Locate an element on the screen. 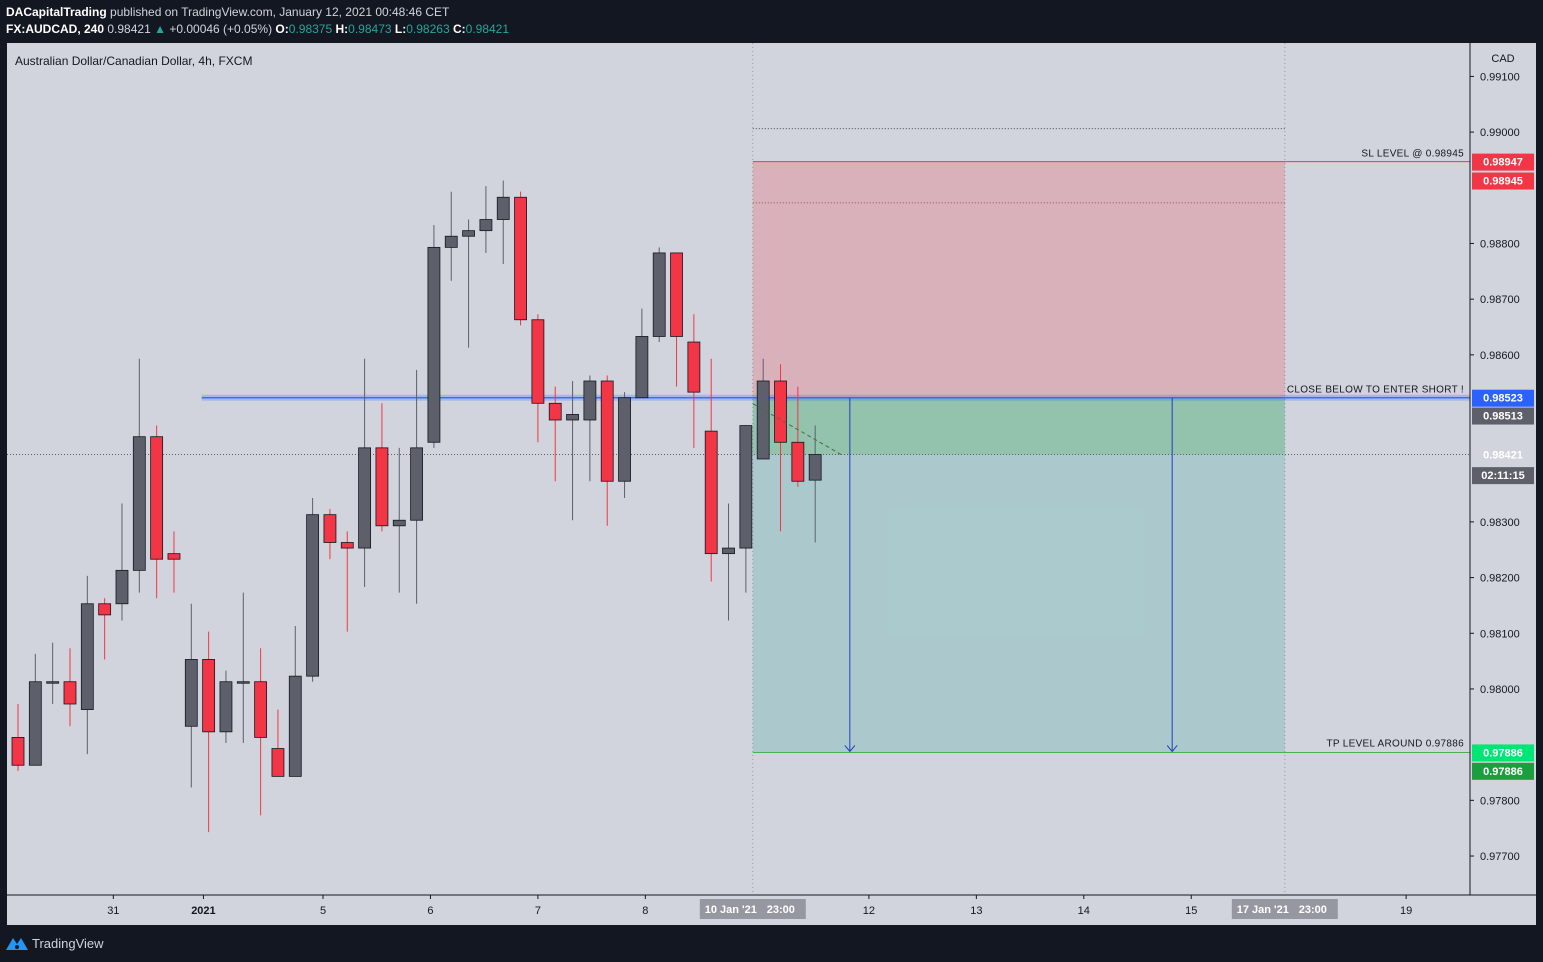 This screenshot has width=1543, height=962. triangle-up-icon: ▲ is located at coordinates (160, 29).